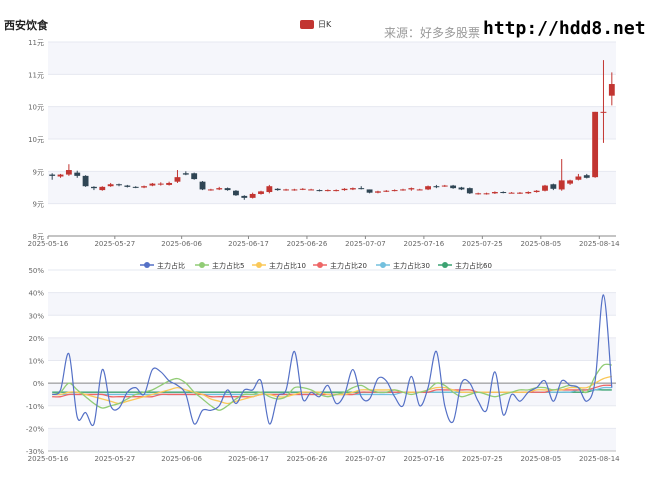  I want to click on ratio-legend-label: 主力占比10, so click(287, 265).